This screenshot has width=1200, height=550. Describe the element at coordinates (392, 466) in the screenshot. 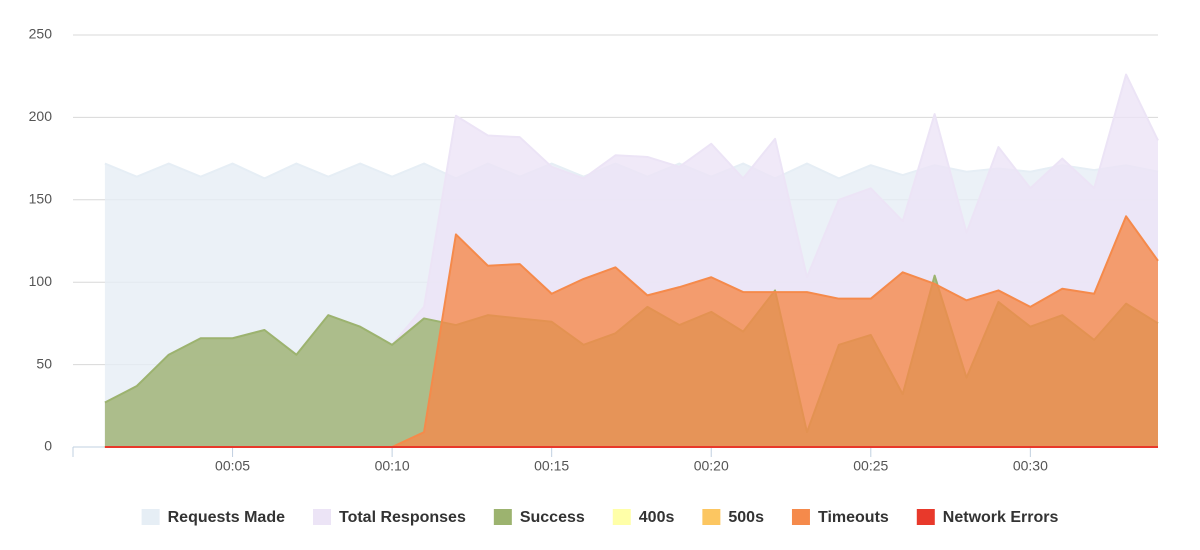

I see `x-tick-label: 00:10` at that location.